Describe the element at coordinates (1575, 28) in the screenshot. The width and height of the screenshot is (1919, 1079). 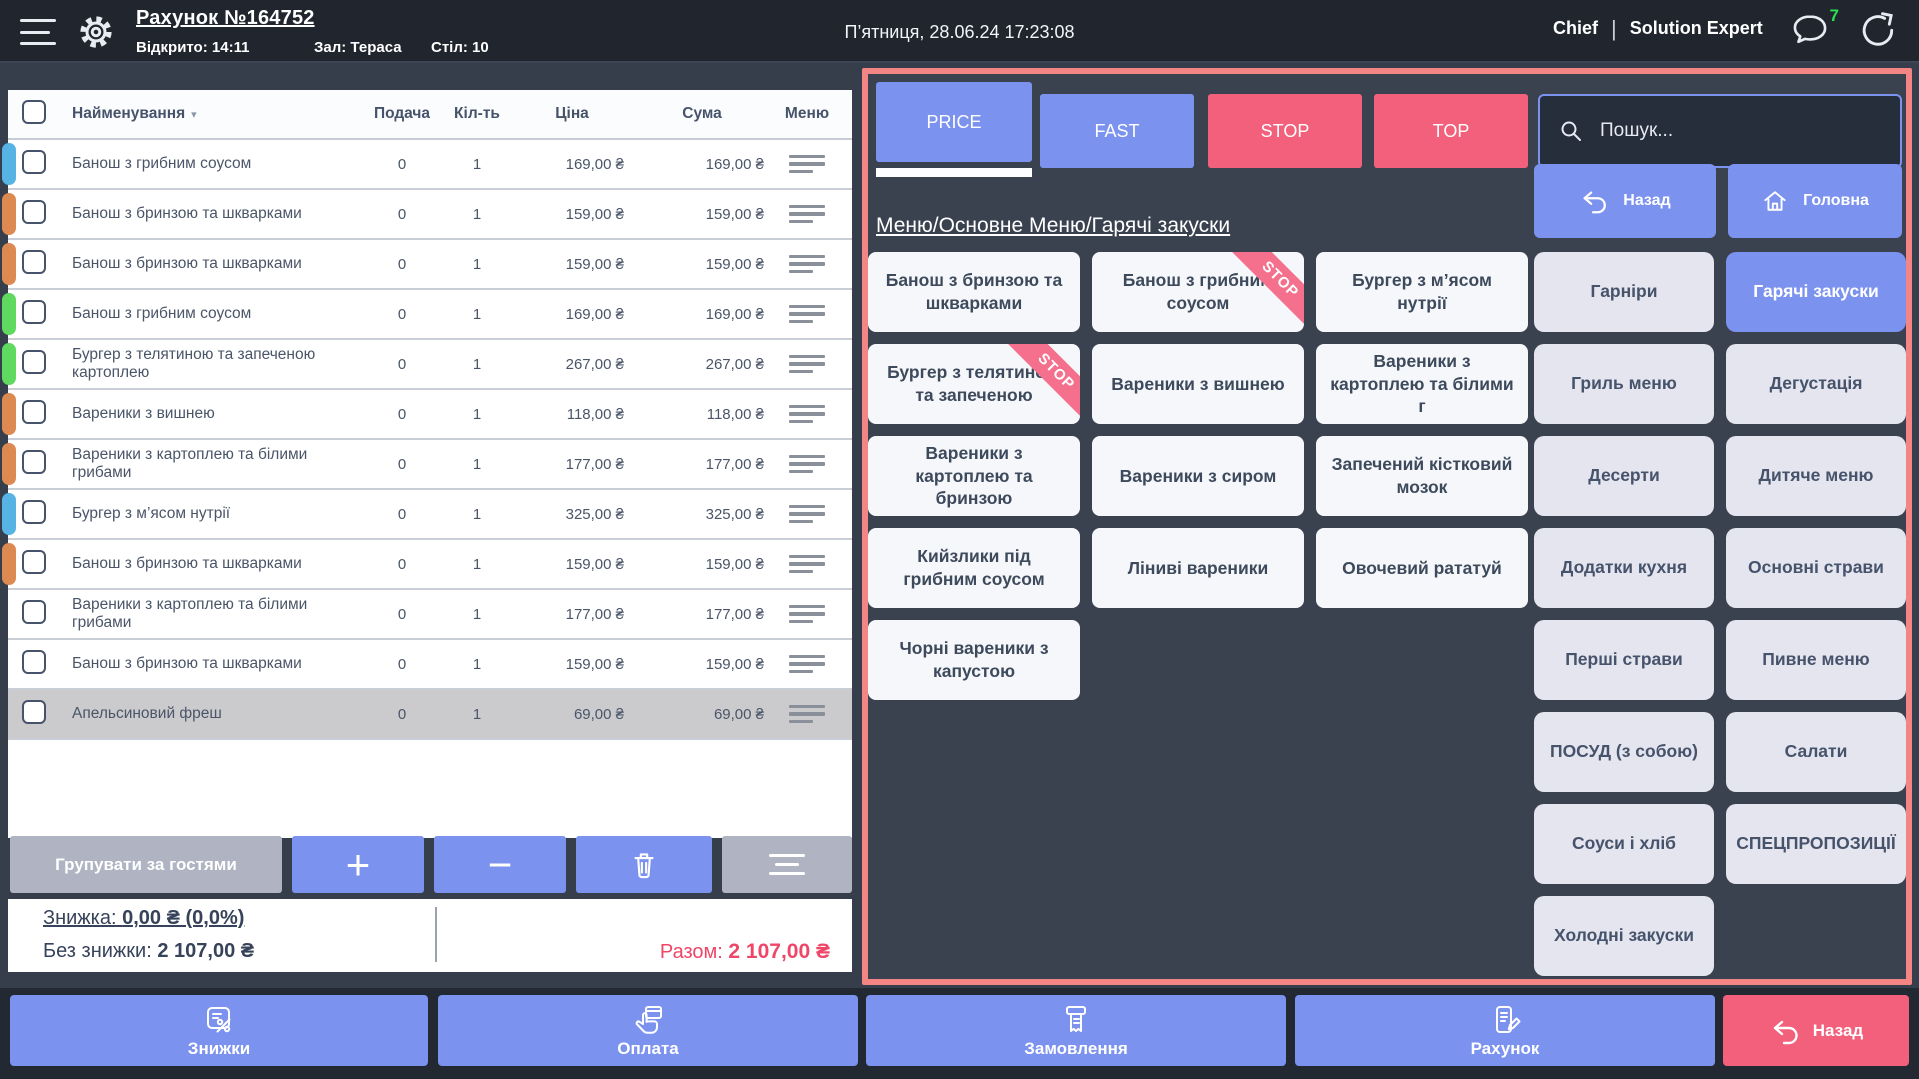
I see `user-role: Chief` at that location.